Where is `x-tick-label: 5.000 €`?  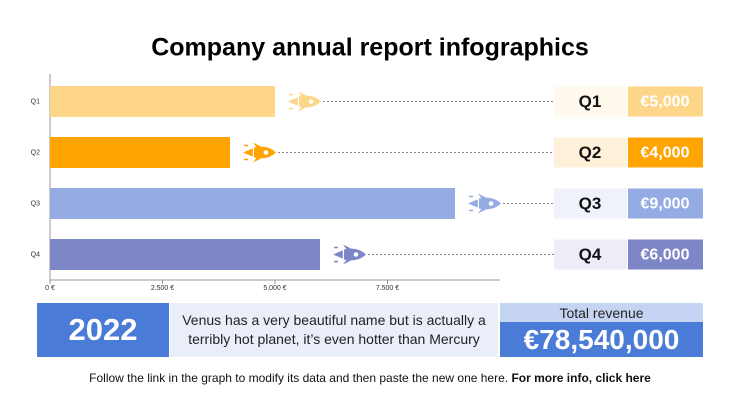 x-tick-label: 5.000 € is located at coordinates (274, 288).